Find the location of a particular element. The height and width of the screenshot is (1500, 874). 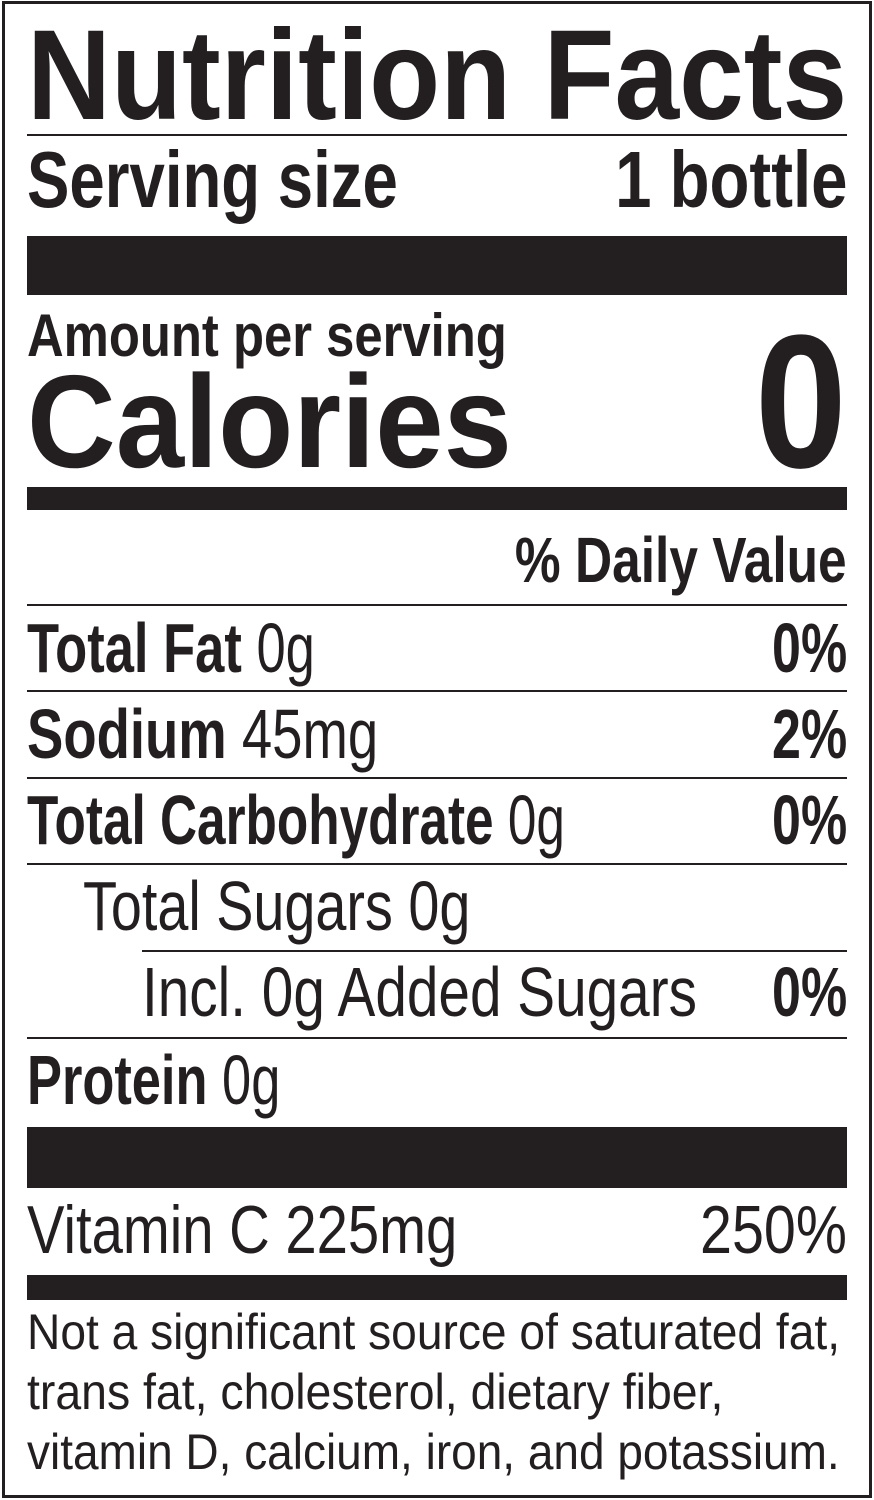

vitamin-c: Vitamin C 225mg is located at coordinates (242, 1230).